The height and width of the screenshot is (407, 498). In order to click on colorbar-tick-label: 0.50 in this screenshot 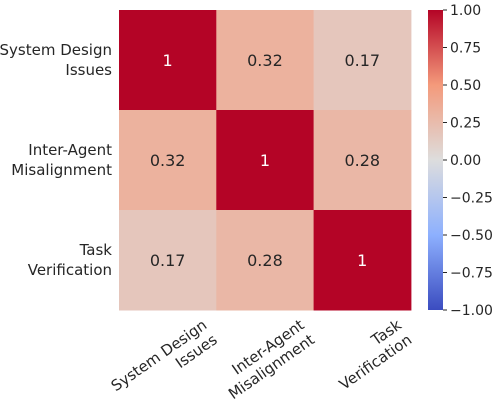, I will do `click(465, 86)`.